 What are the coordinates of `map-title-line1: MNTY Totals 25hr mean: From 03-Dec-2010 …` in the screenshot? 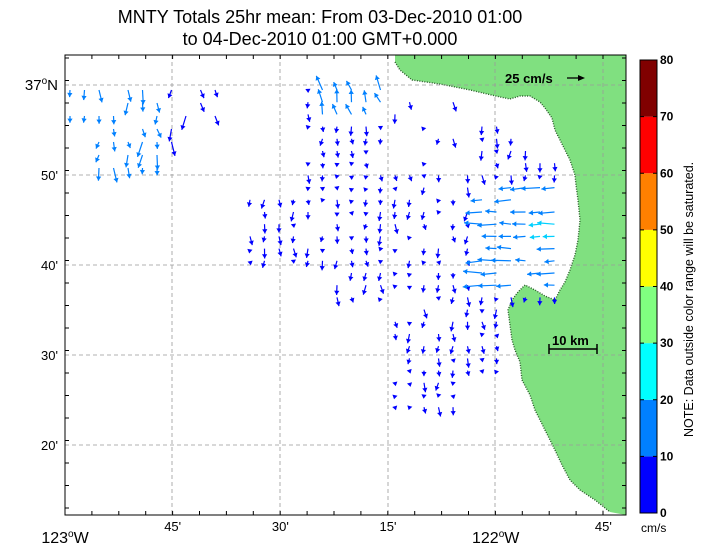 It's located at (320, 17).